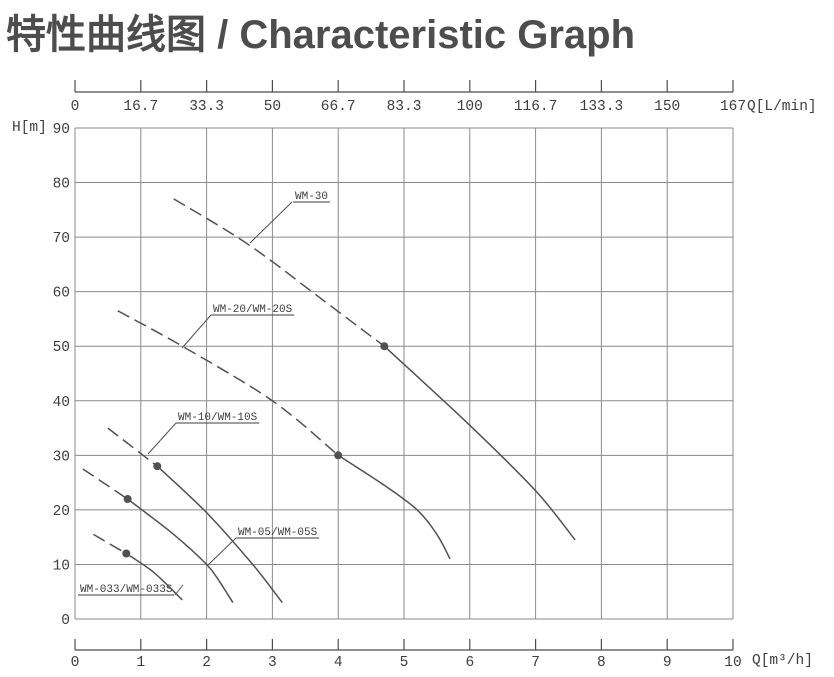 This screenshot has width=834, height=677. What do you see at coordinates (110, 544) in the screenshot?
I see `curve-dashed-wm-033-wm-033s` at bounding box center [110, 544].